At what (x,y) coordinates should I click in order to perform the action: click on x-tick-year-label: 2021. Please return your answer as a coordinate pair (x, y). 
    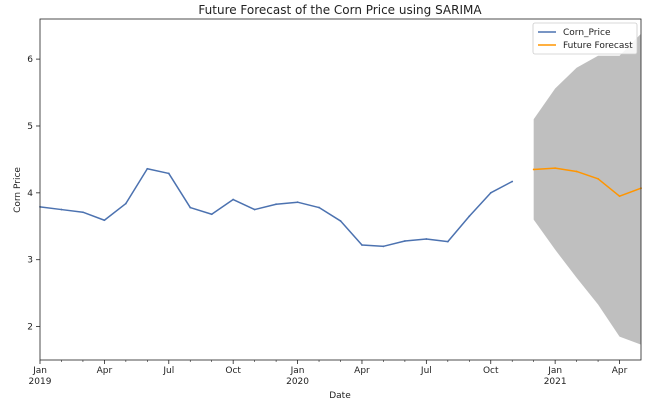
    Looking at the image, I should click on (555, 382).